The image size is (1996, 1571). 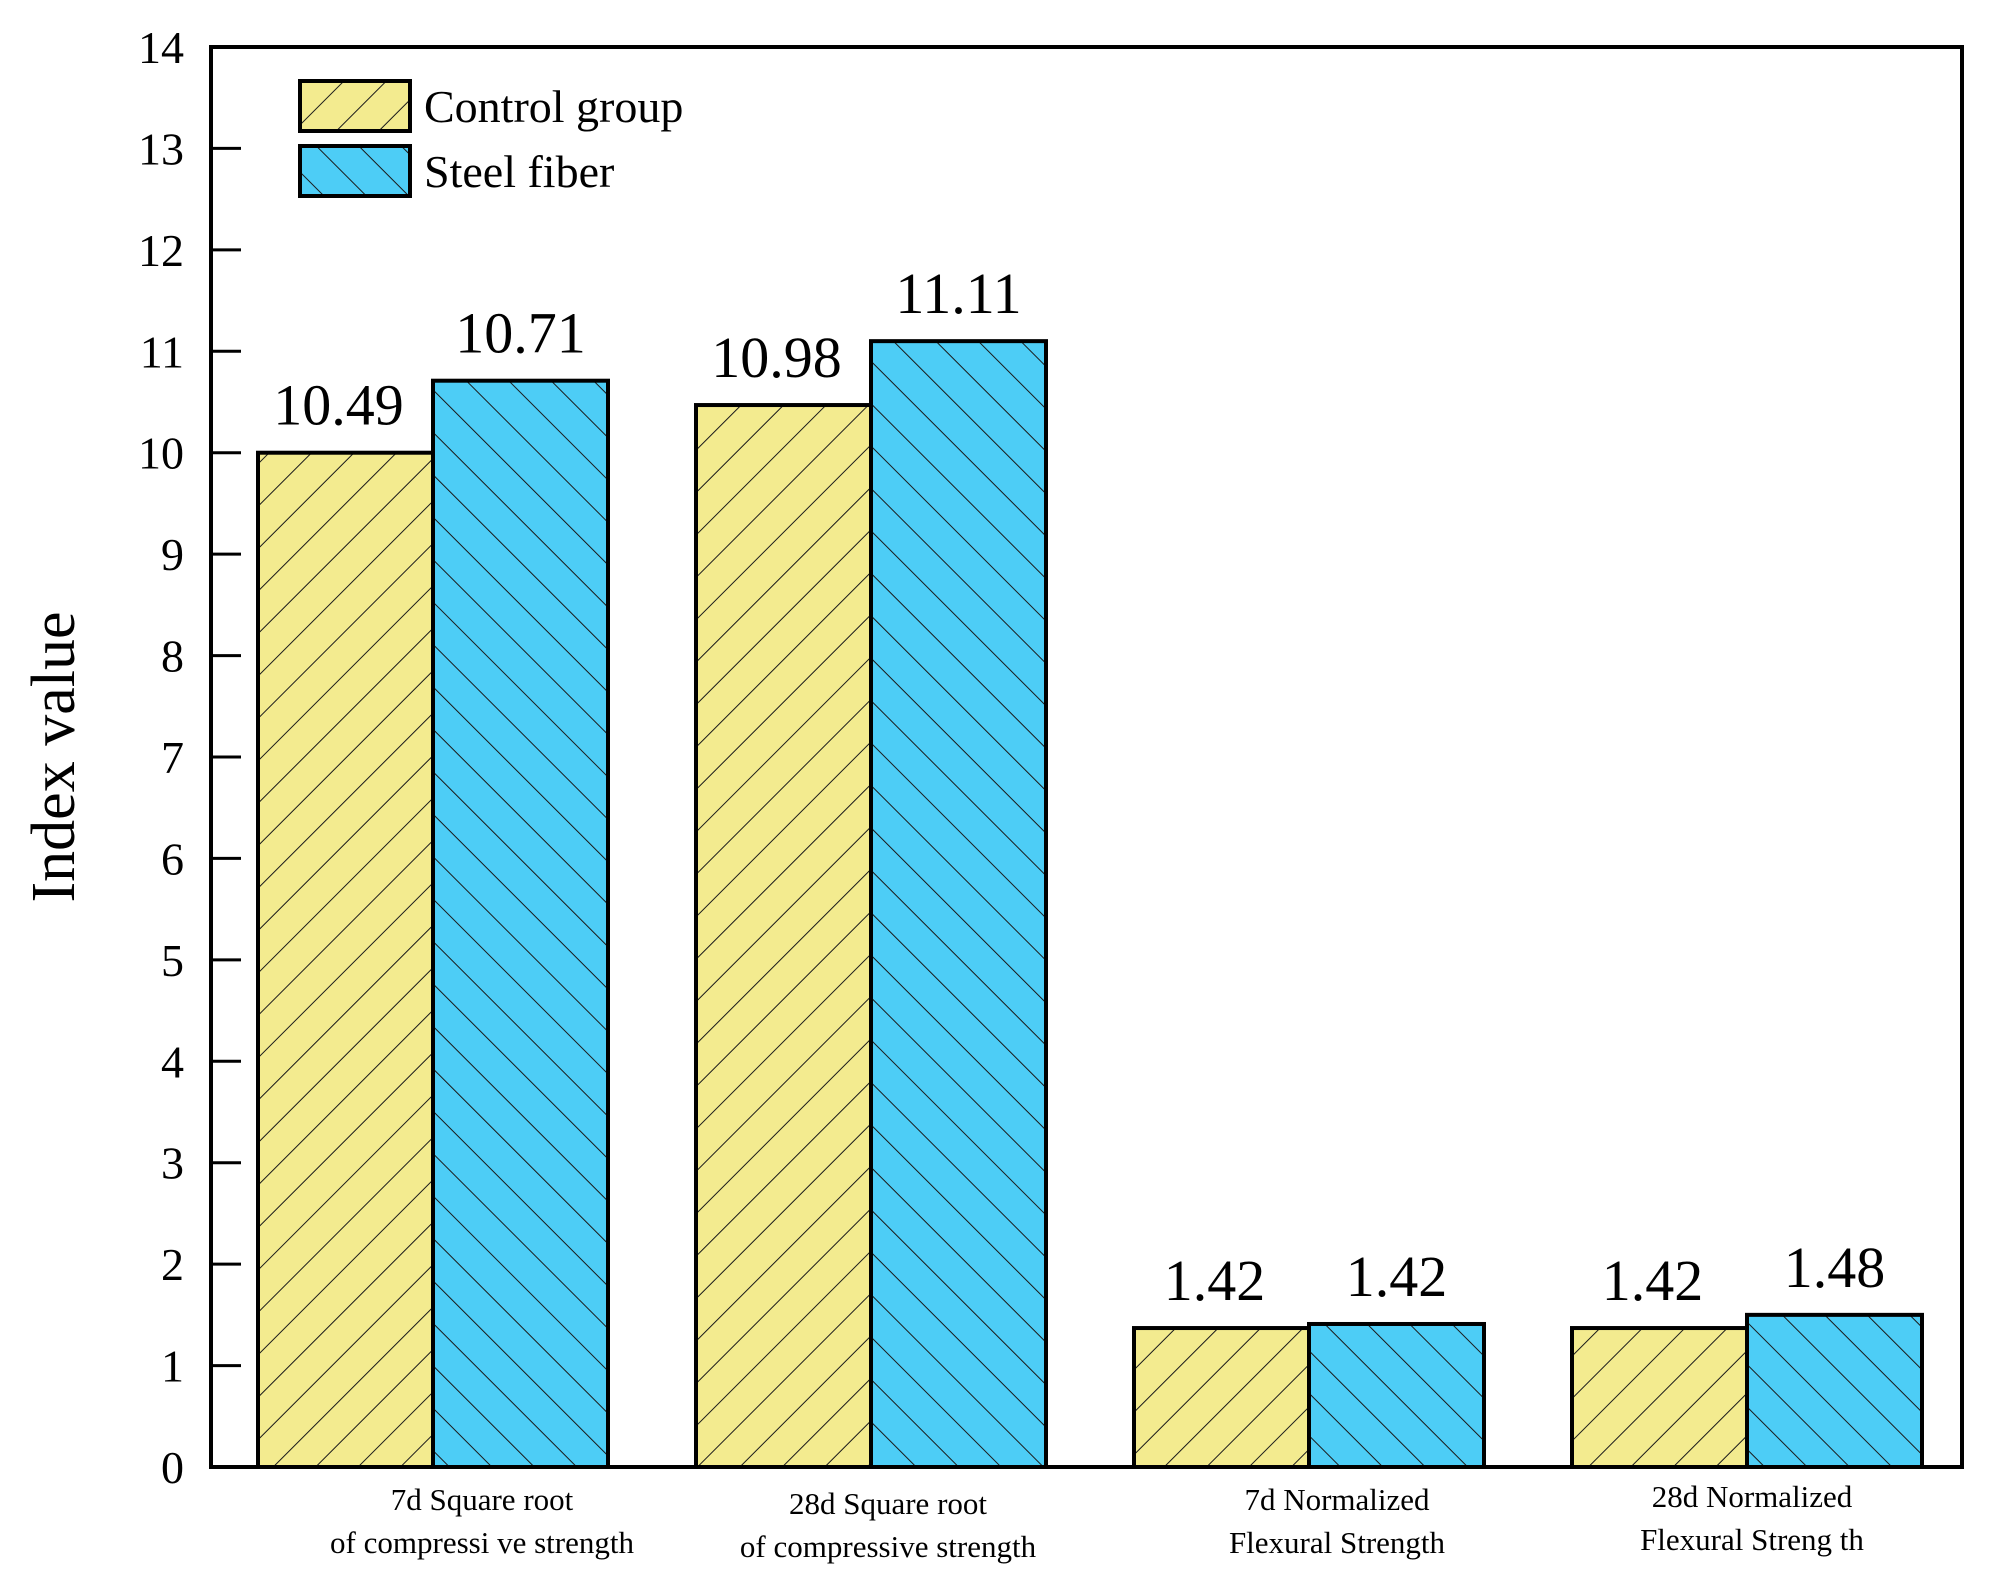 I want to click on y-tick-label: 12, so click(x=161, y=250).